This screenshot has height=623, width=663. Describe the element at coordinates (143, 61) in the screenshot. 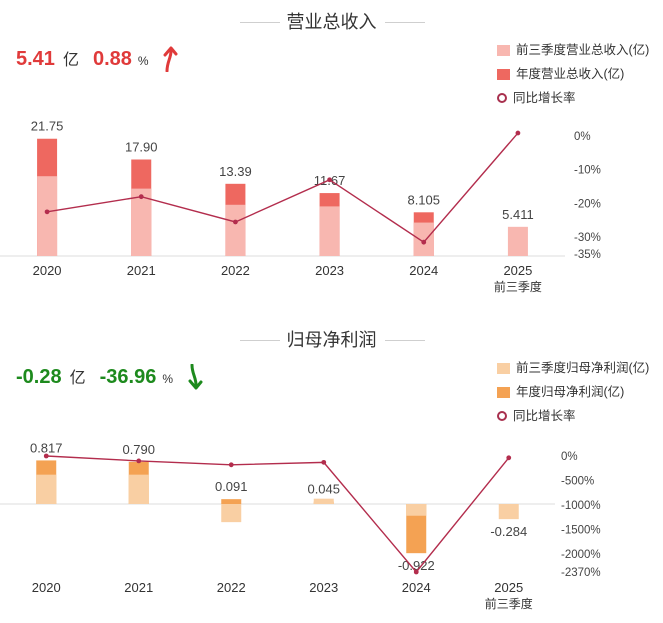

I see `revenue-kpi-pct-unit: %` at that location.